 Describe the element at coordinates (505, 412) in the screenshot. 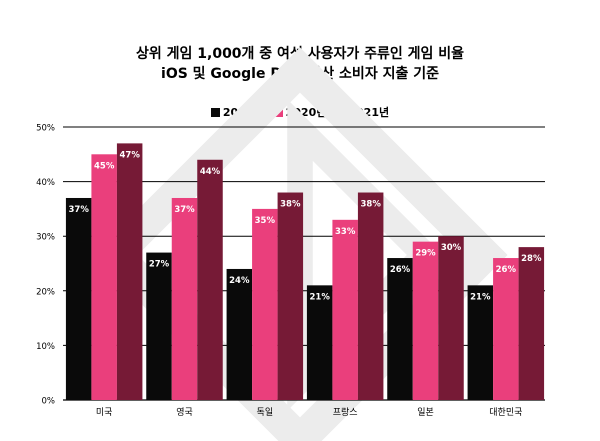

I see `x-tick-label: 대한민국` at that location.